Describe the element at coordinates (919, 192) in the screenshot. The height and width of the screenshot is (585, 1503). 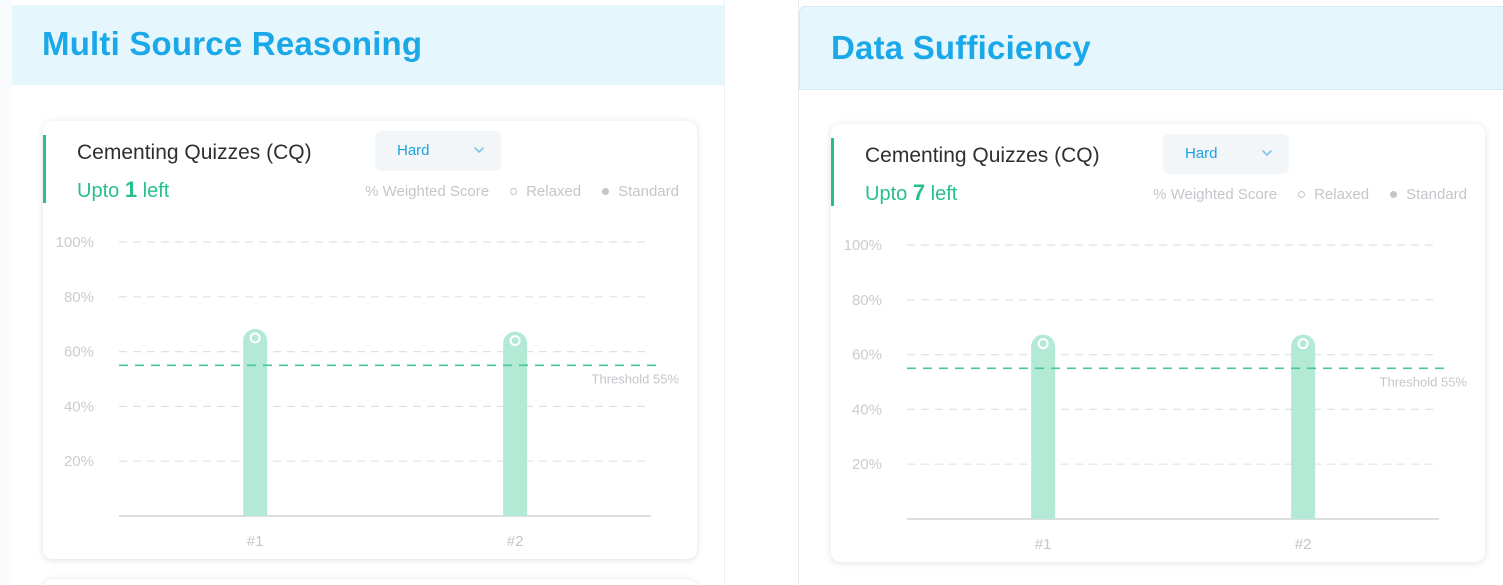
I see `left-count: 7` at that location.